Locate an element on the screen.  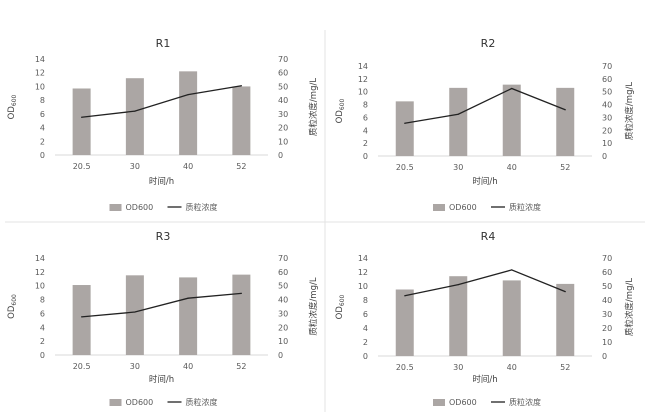
right-axis-tick-label: 70 is located at coordinates (283, 258).